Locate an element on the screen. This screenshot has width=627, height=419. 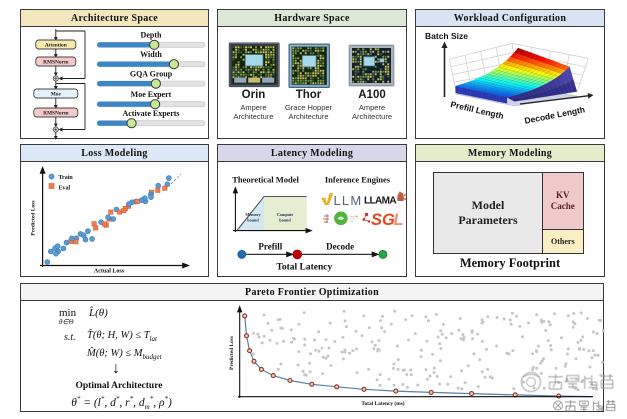
svg-text: Theoretical Model is located at coordinates (265, 180).